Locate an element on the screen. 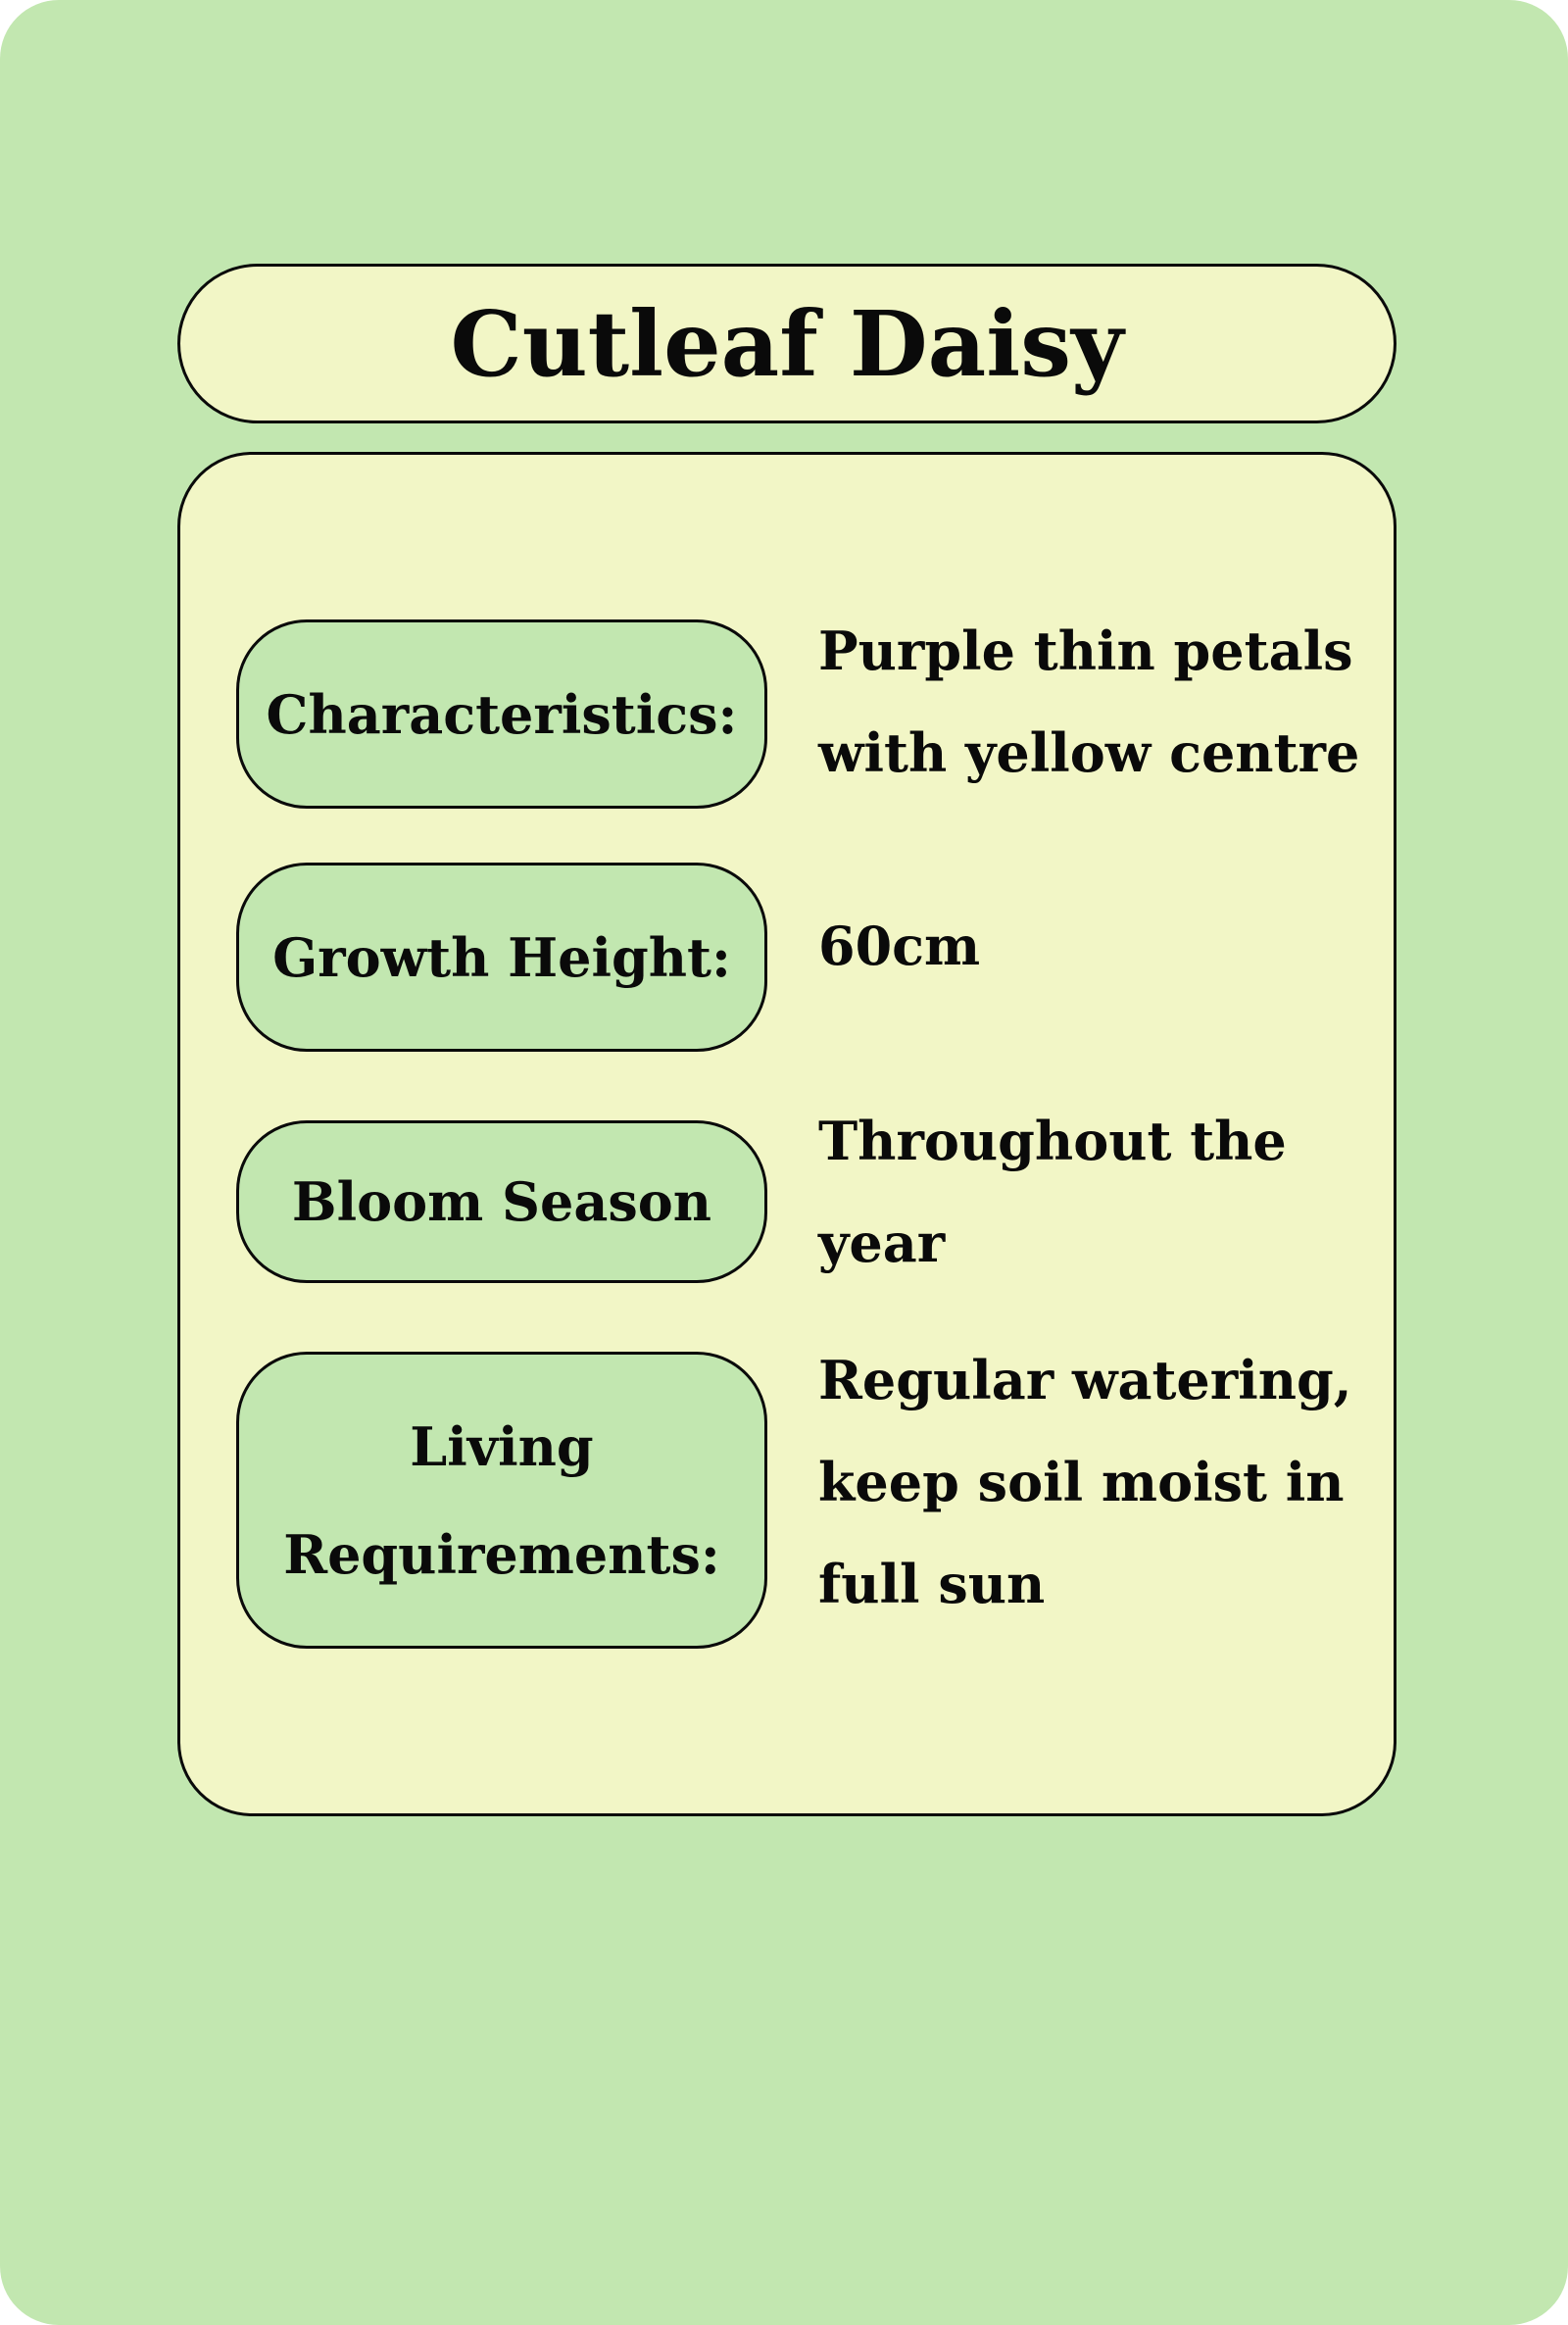 Image resolution: width=1568 pixels, height=2325 pixels. living-requirements-label: Living Requirements: is located at coordinates (501, 1500).